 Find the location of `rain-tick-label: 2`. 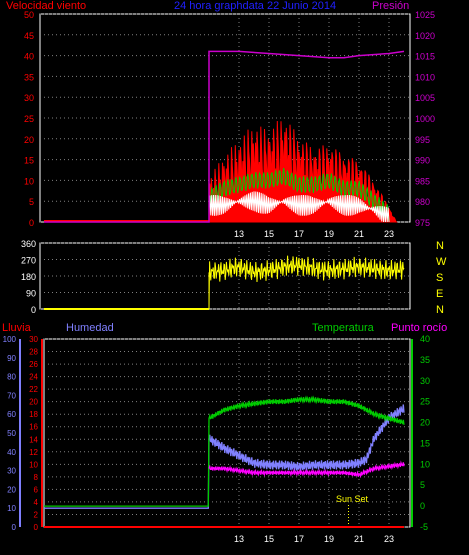

rain-tick-label: 2 is located at coordinates (36, 514).